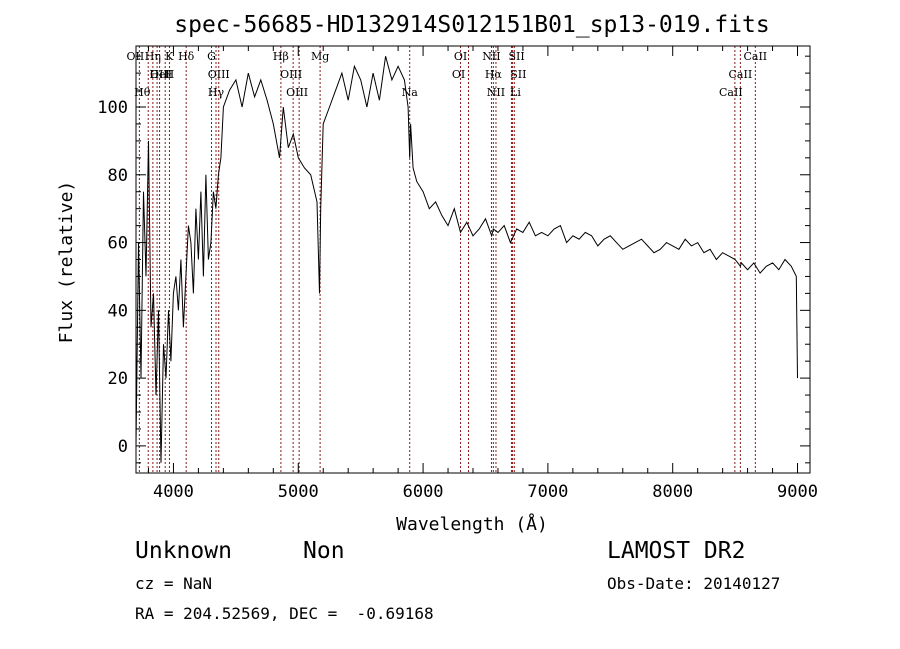 The image size is (900, 649). I want to click on x-axis-label: Wavelength (Å), so click(472, 524).